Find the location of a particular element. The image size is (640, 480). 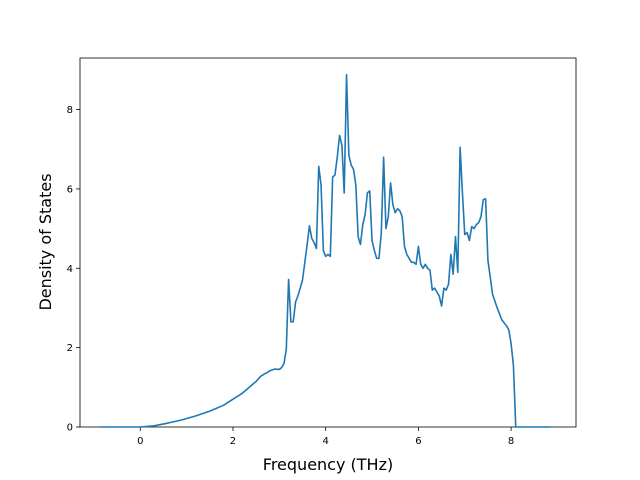

y-axis-ticks: 0 2 4 6 8 is located at coordinates (73, 269).